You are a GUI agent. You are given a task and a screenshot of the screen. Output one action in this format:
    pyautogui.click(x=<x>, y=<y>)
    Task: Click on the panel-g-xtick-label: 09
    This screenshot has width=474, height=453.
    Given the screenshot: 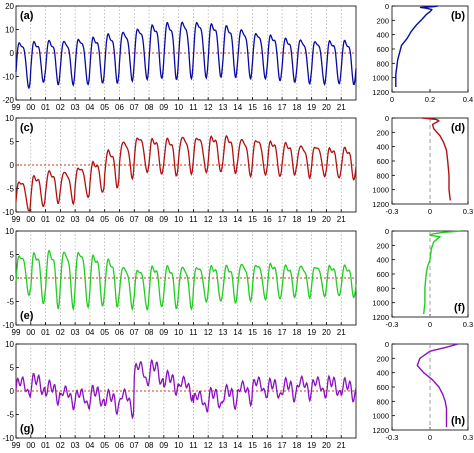 What is the action you would take?
    pyautogui.click(x=163, y=445)
    